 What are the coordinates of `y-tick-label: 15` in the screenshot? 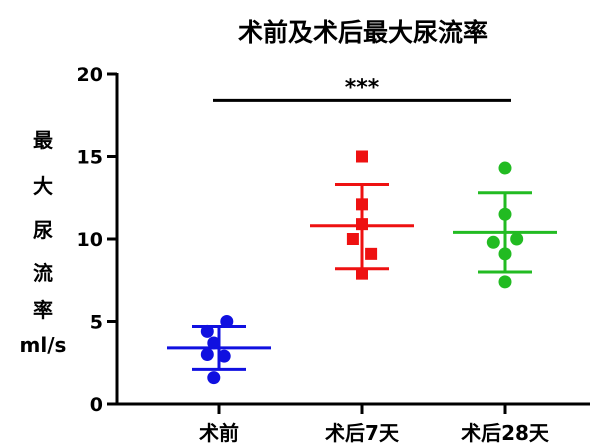 It's located at (90, 158).